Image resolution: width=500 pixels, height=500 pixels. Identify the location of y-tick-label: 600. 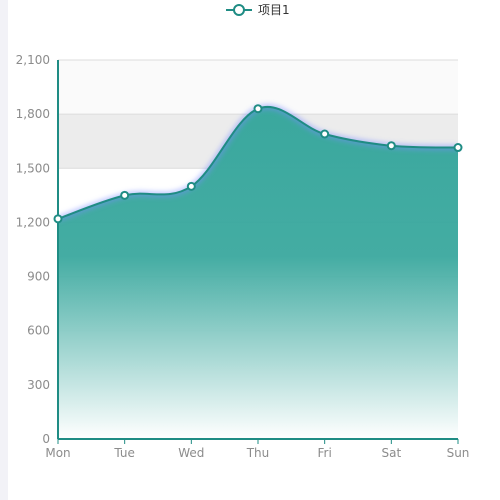
(38, 331).